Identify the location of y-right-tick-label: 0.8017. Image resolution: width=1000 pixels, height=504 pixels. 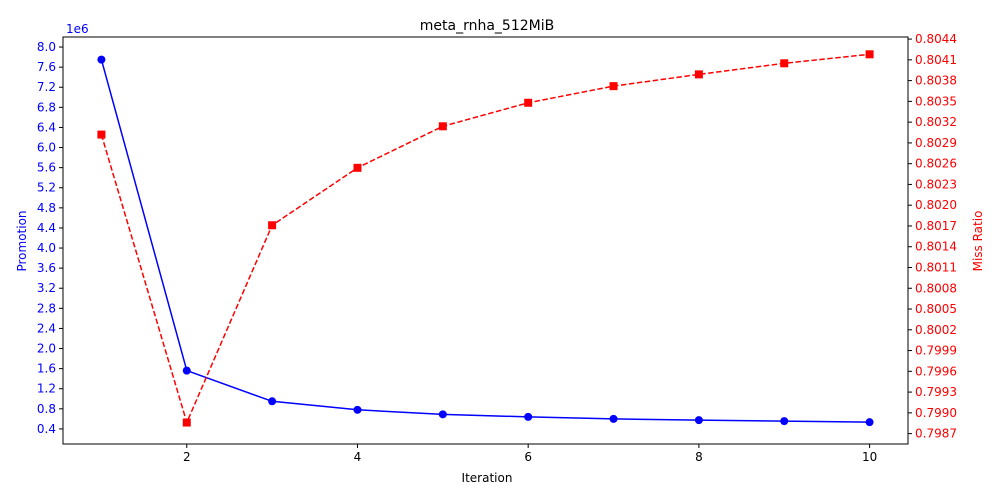
(936, 226).